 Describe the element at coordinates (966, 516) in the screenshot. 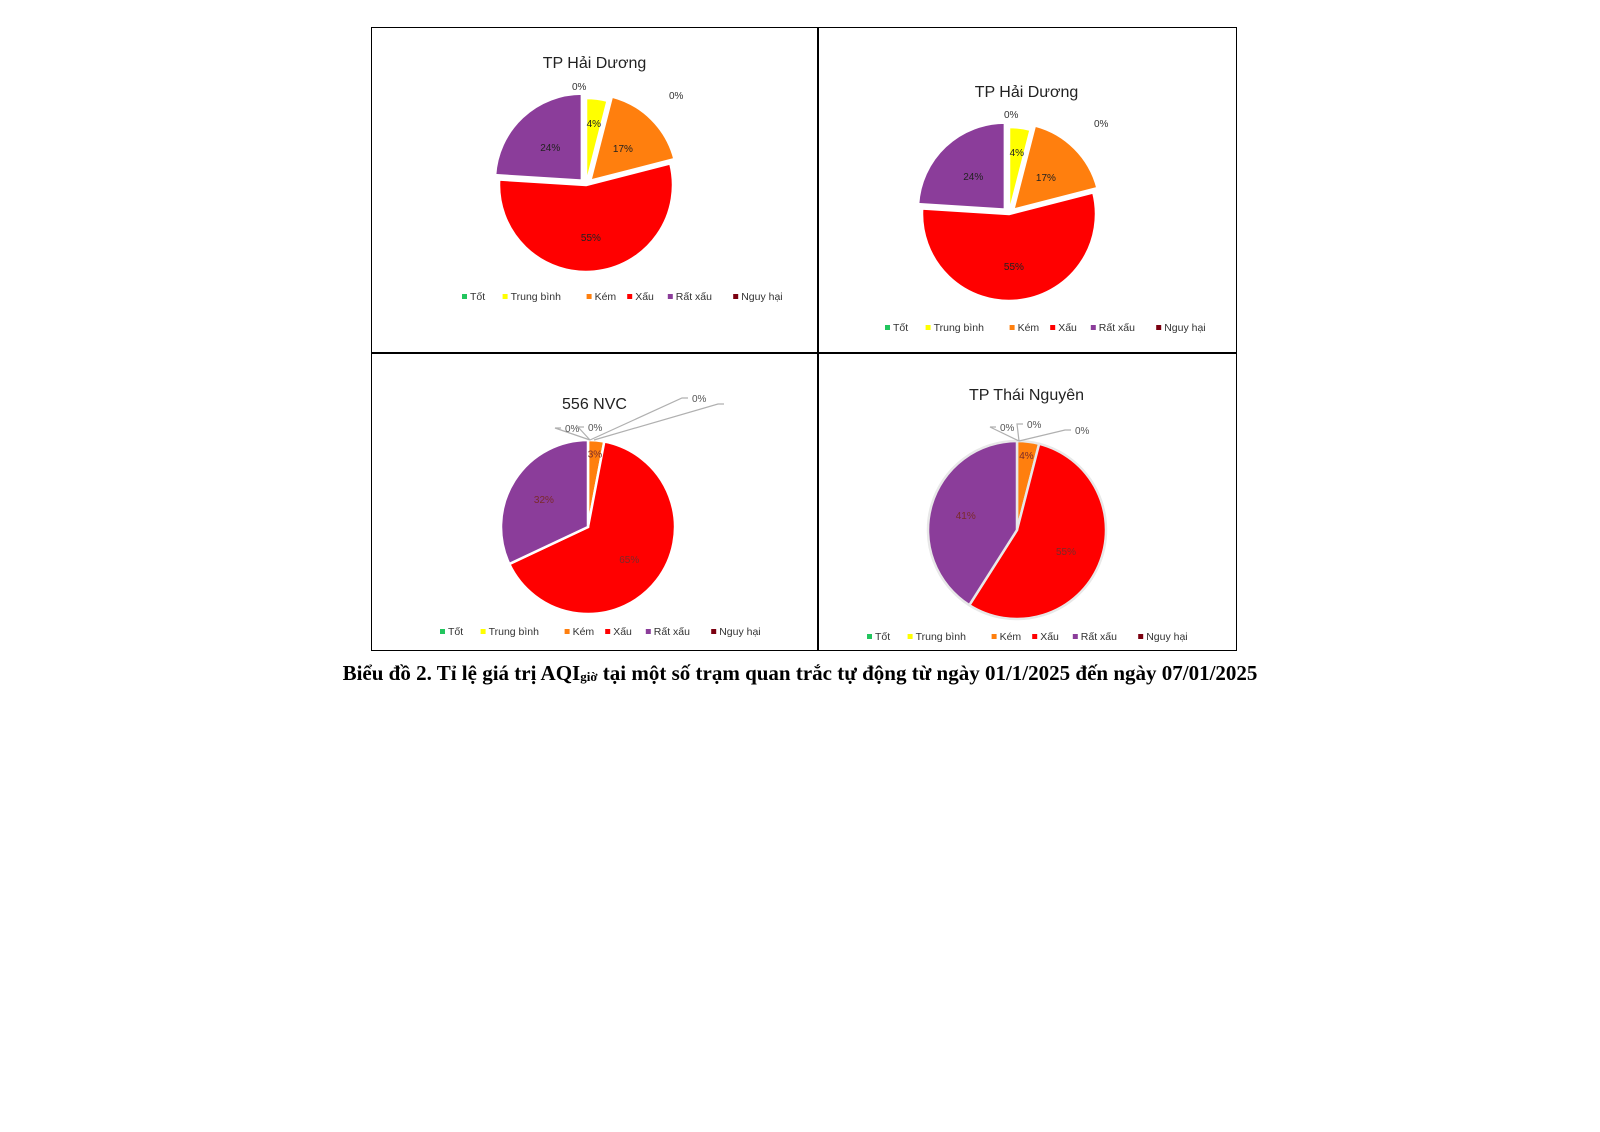

I see `data-label-rat-xau: 41%` at that location.